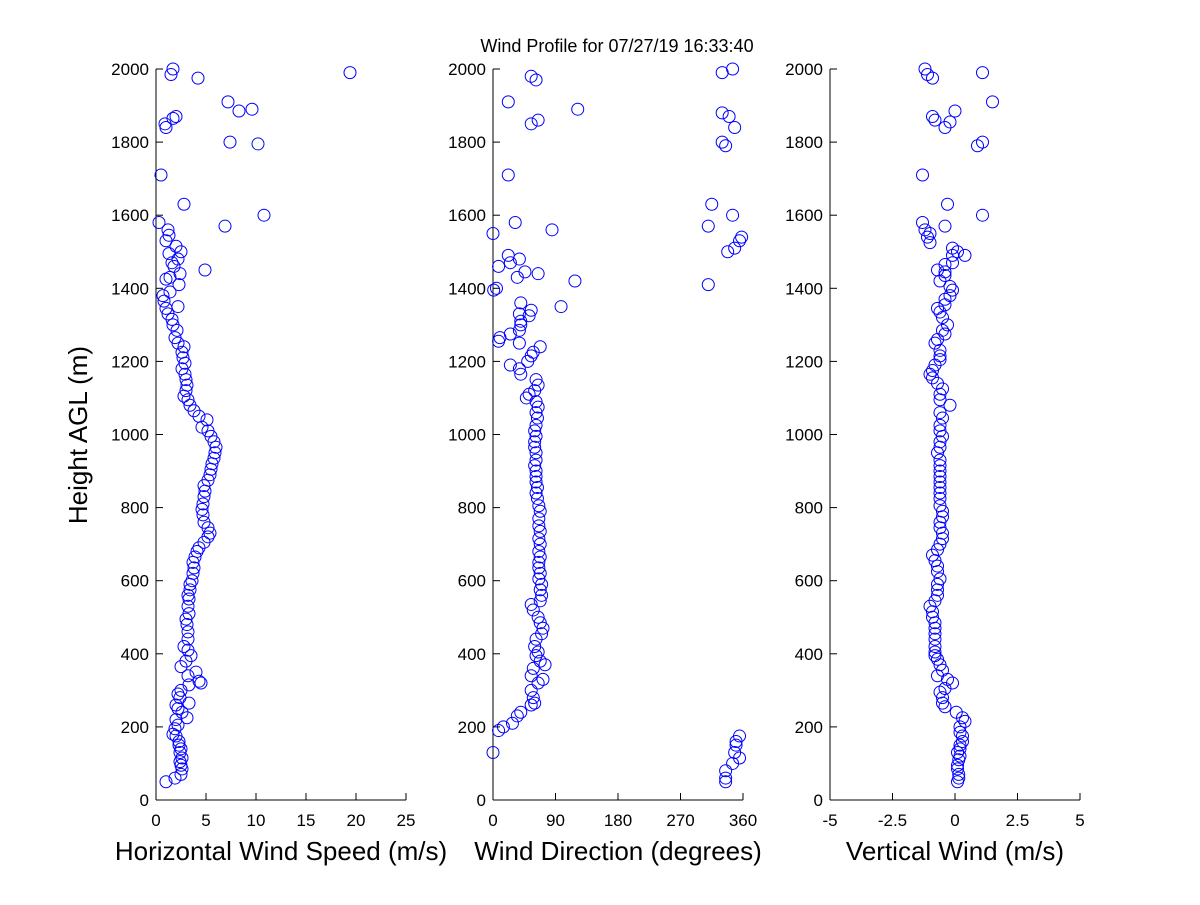 This screenshot has width=1200, height=905. I want to click on x-tick-label: 180, so click(618, 820).